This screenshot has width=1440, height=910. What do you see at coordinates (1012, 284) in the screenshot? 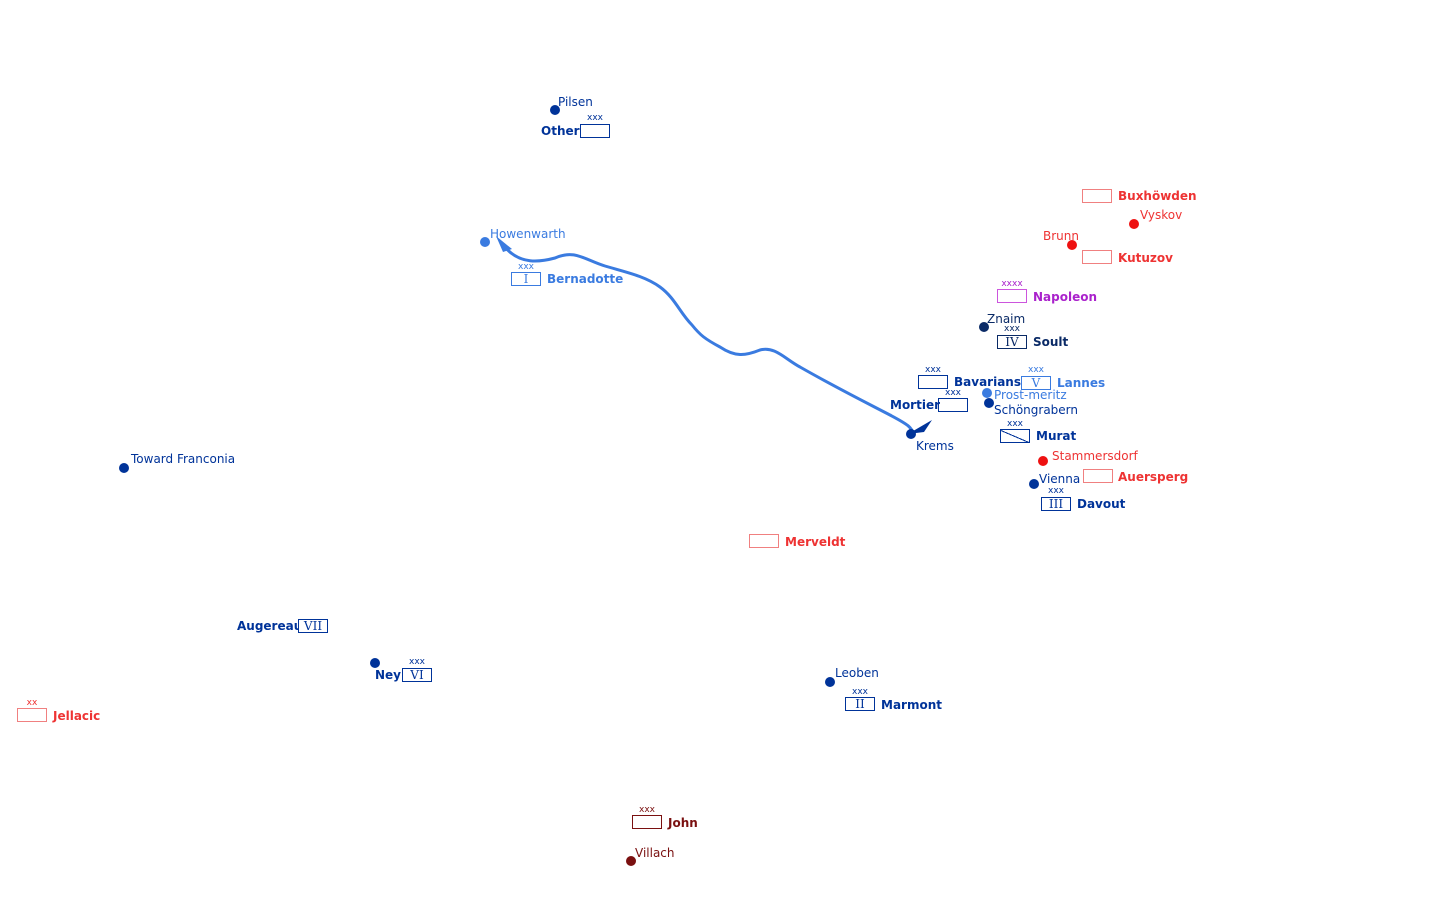
I see `napoleon-echelon: xxxx` at bounding box center [1012, 284].